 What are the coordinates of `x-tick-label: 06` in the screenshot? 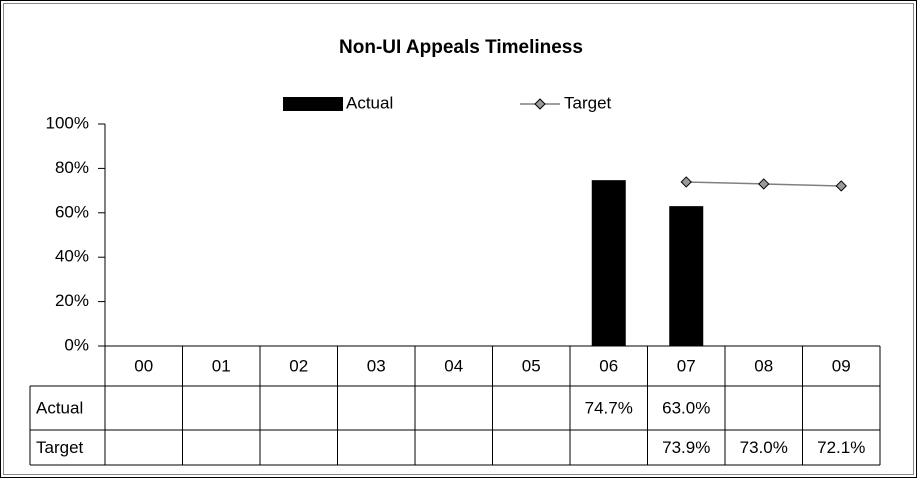 It's located at (608, 365).